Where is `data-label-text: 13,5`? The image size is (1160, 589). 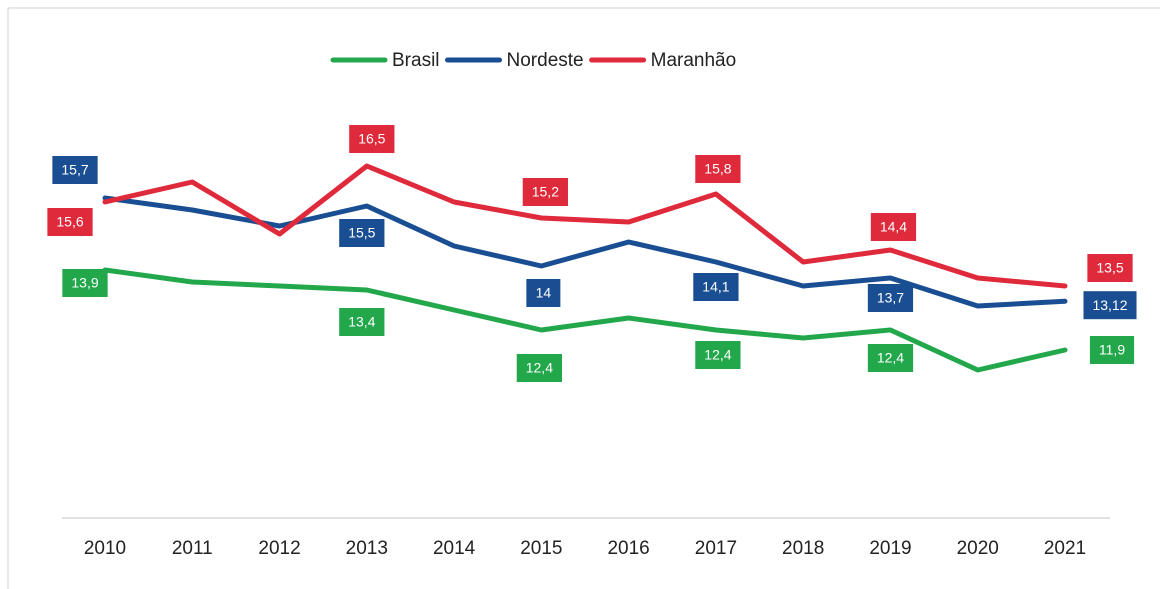
data-label-text: 13,5 is located at coordinates (1109, 268).